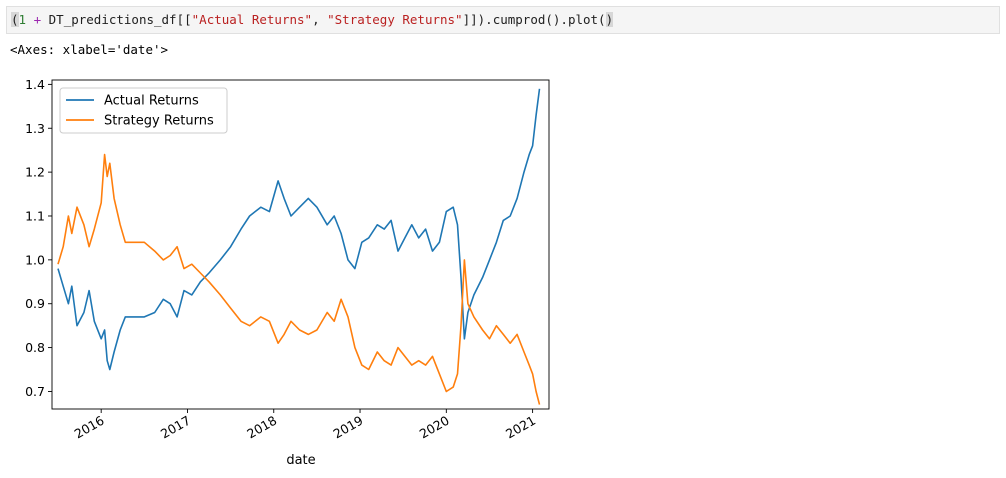 This screenshot has height=478, width=1006. I want to click on code-token: ]]).cumprod().plot(, so click(534, 19).